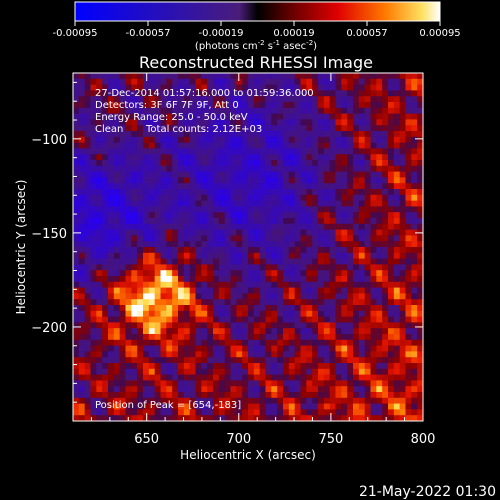 Image resolution: width=500 pixels, height=500 pixels. What do you see at coordinates (439, 33) in the screenshot?
I see `colorbar-tick-label: 0.00095` at bounding box center [439, 33].